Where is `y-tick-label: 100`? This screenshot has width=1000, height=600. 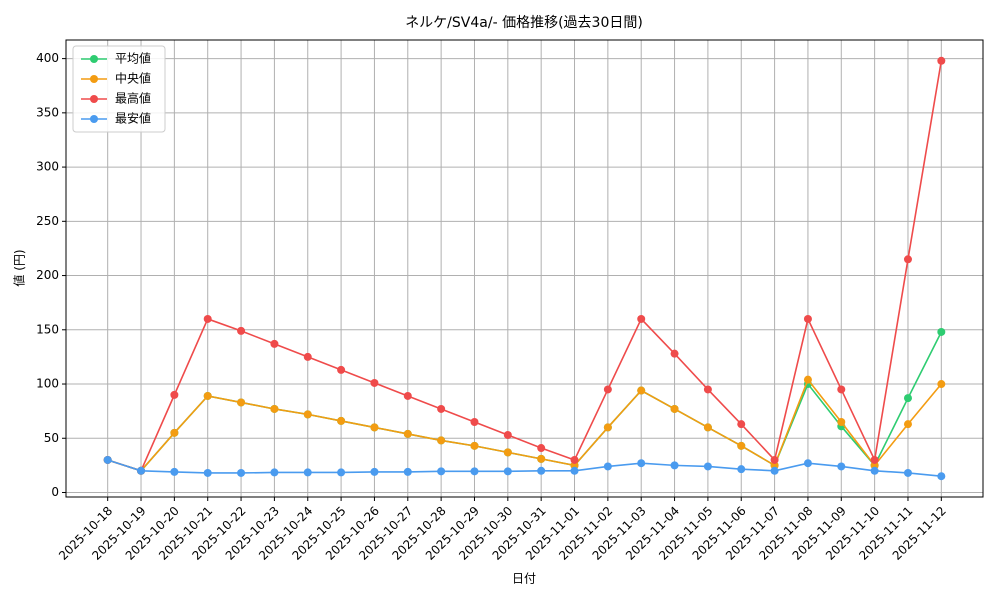 y-tick-label: 100 is located at coordinates (47, 384).